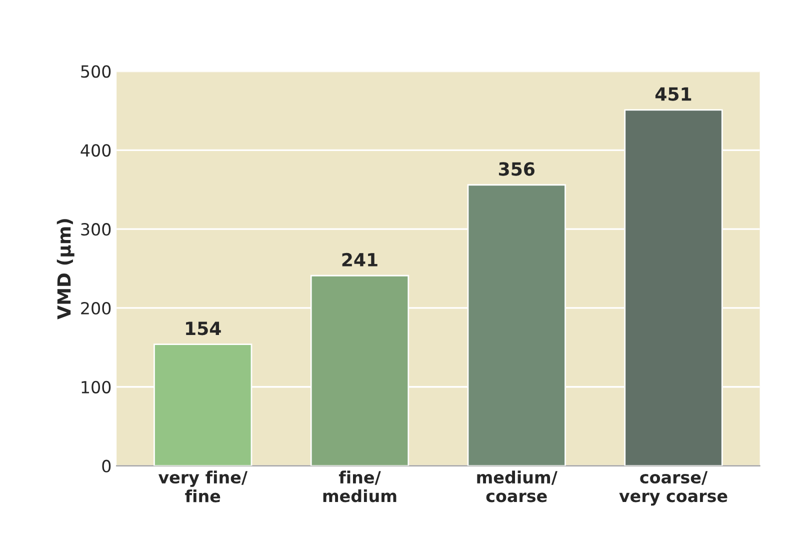  What do you see at coordinates (96, 71) in the screenshot?
I see `y-tick-label: 500` at bounding box center [96, 71].